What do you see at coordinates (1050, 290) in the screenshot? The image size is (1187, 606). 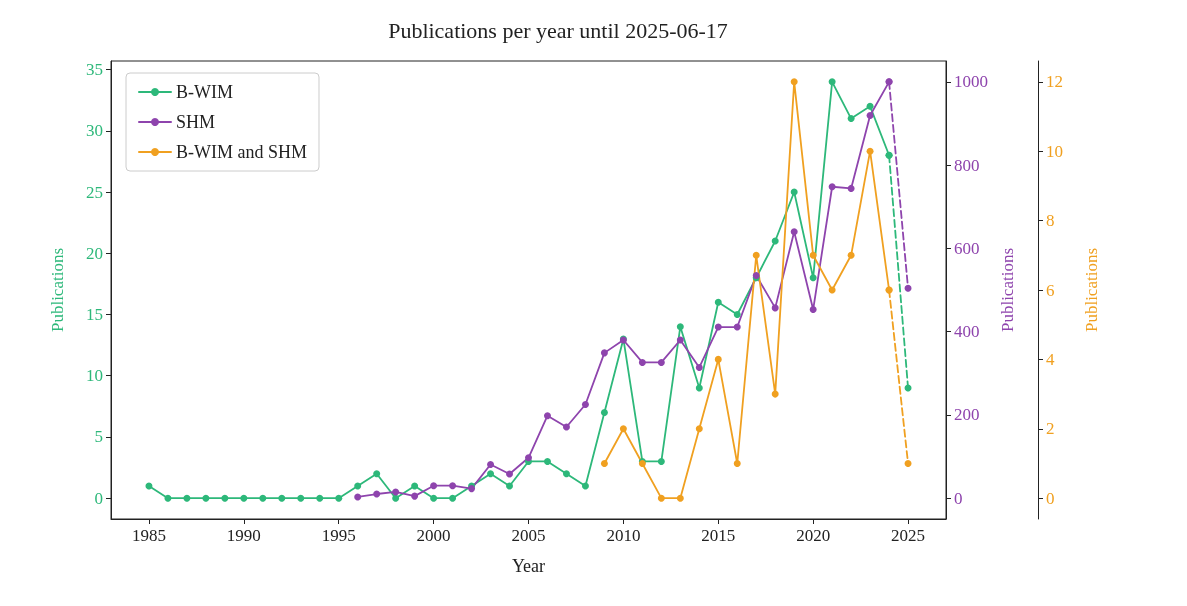 I see `y3-tick-label: 6` at bounding box center [1050, 290].